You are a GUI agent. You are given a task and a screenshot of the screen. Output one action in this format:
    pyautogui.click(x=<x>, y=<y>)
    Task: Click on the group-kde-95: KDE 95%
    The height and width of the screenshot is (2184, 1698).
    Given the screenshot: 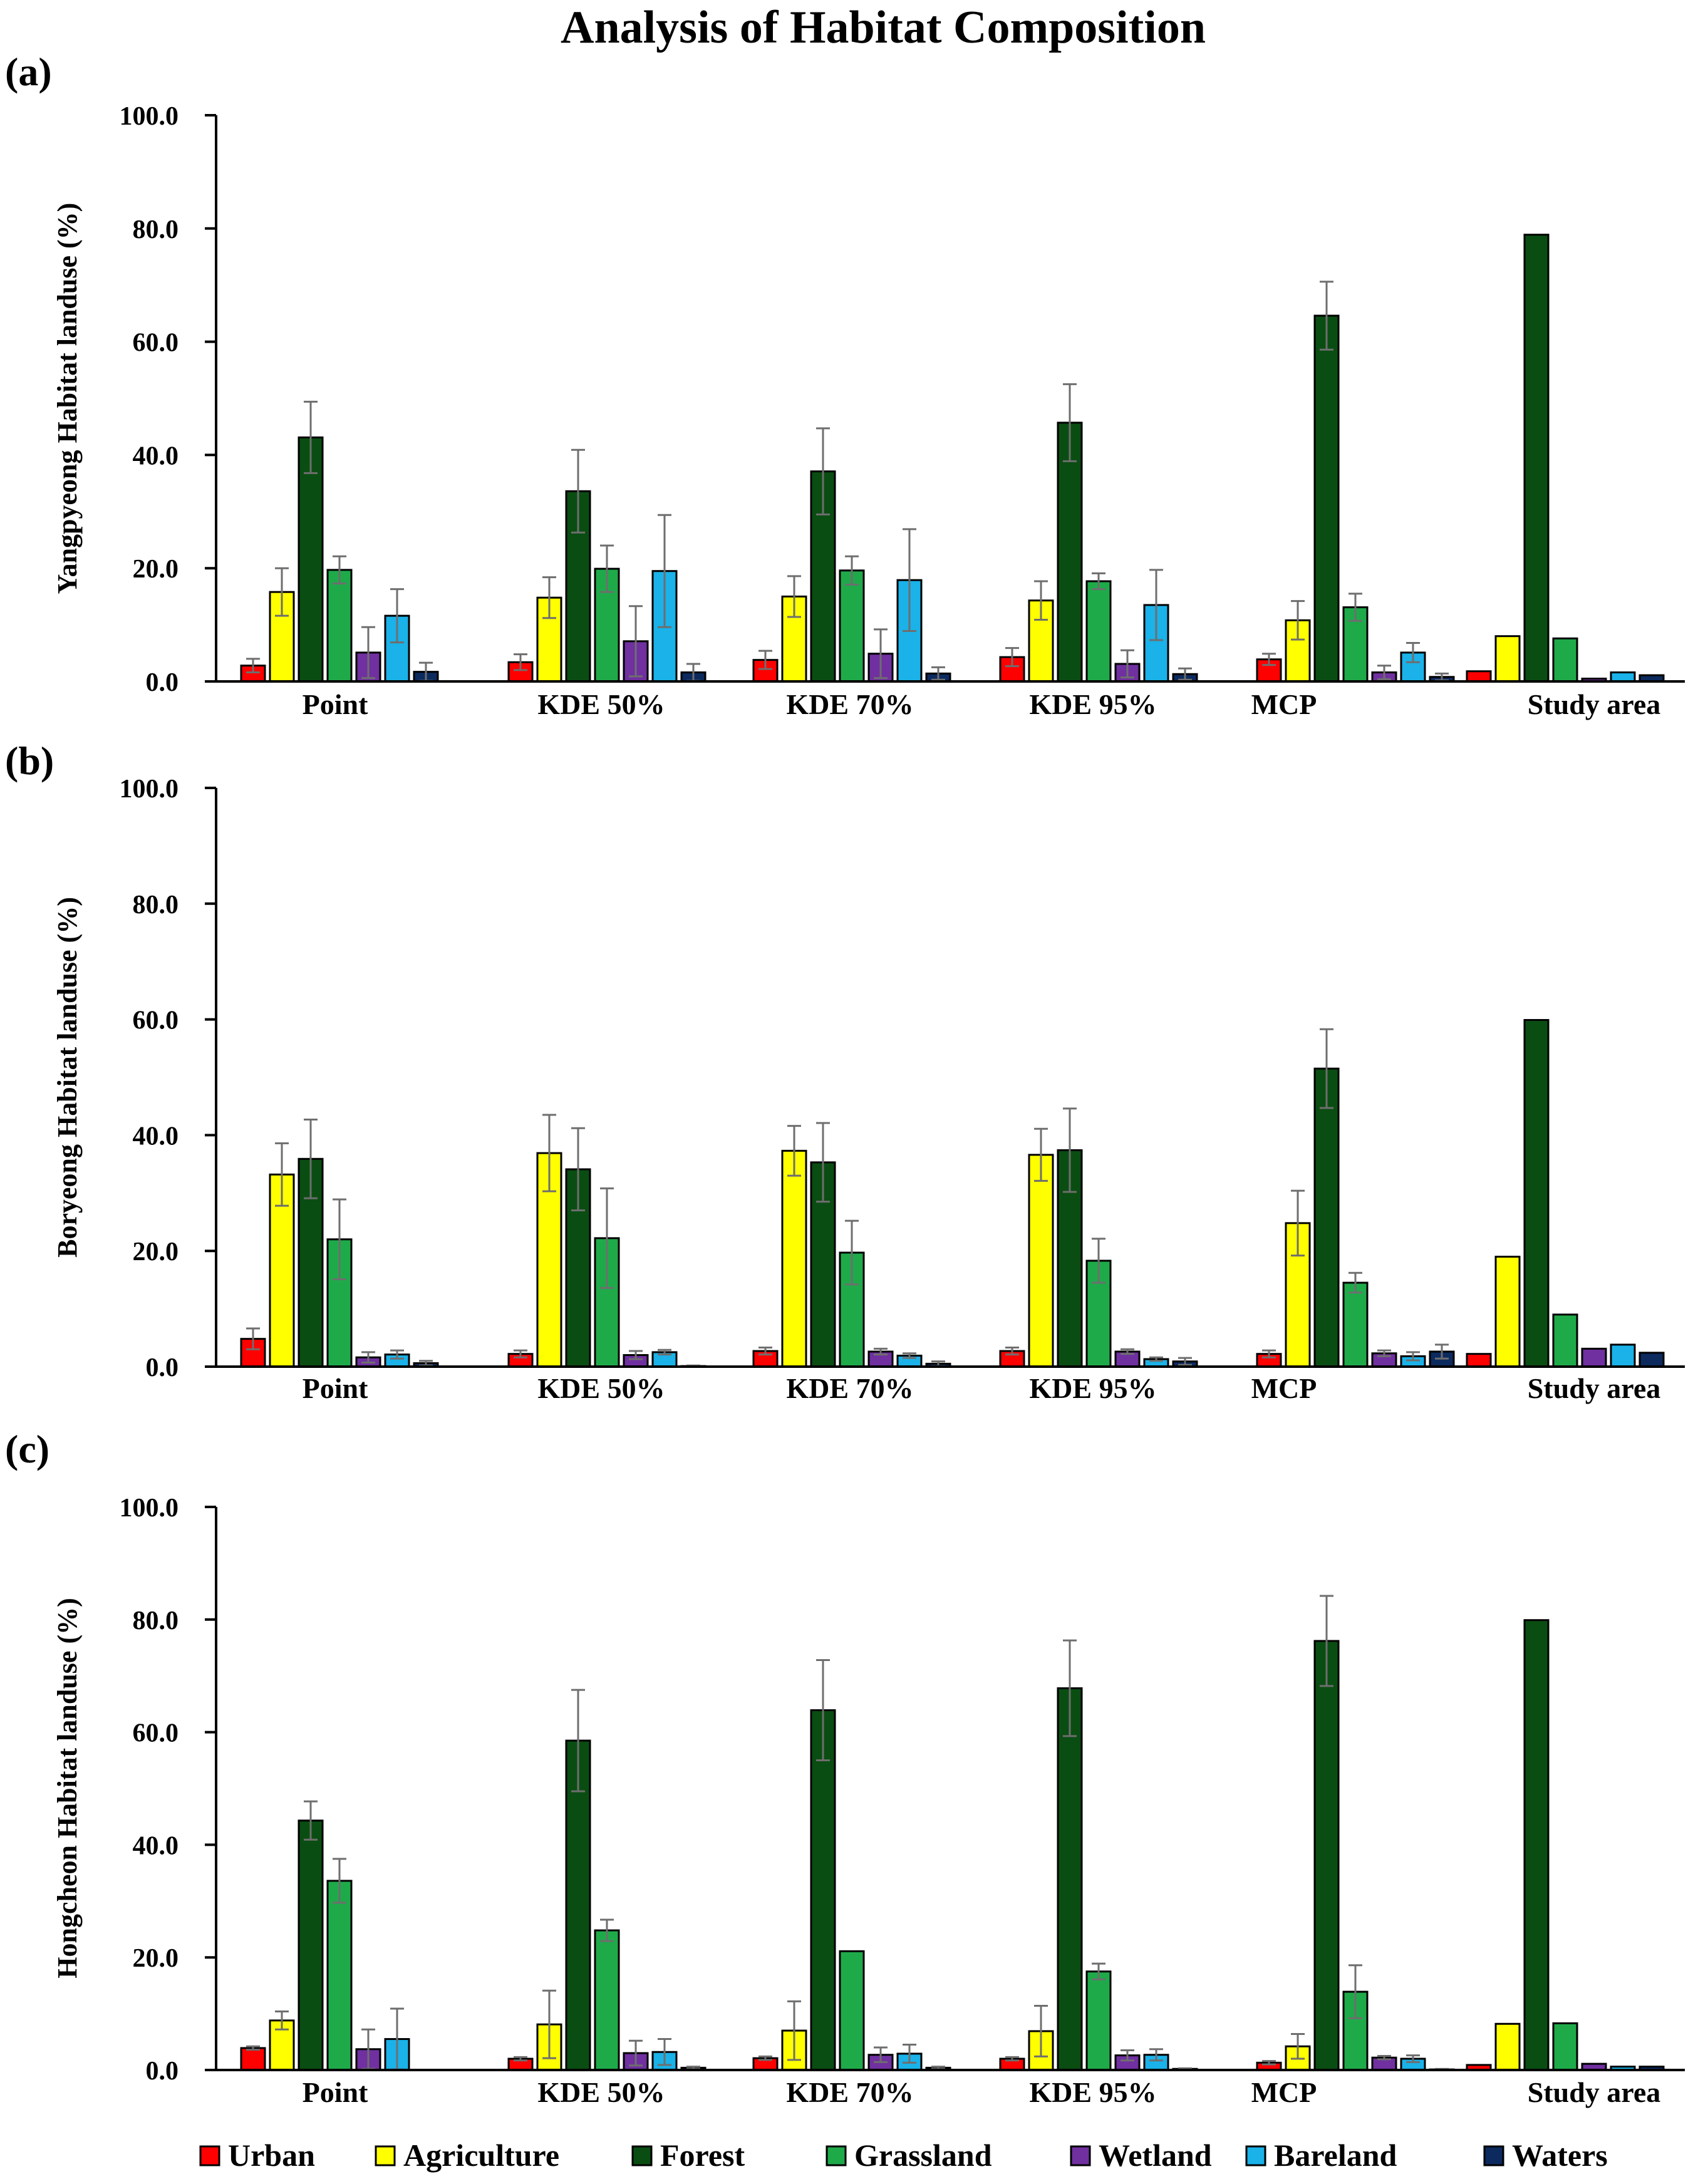 What is the action you would take?
    pyautogui.click(x=1098, y=1255)
    